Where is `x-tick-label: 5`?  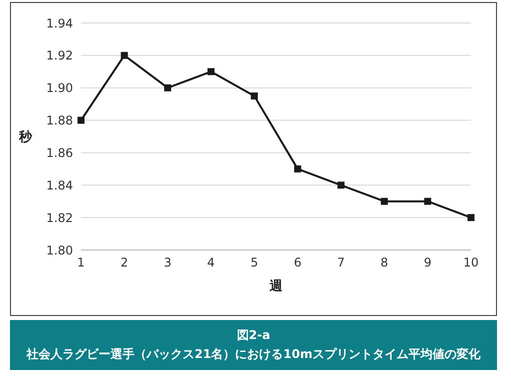
x-tick-label: 5 is located at coordinates (254, 263).